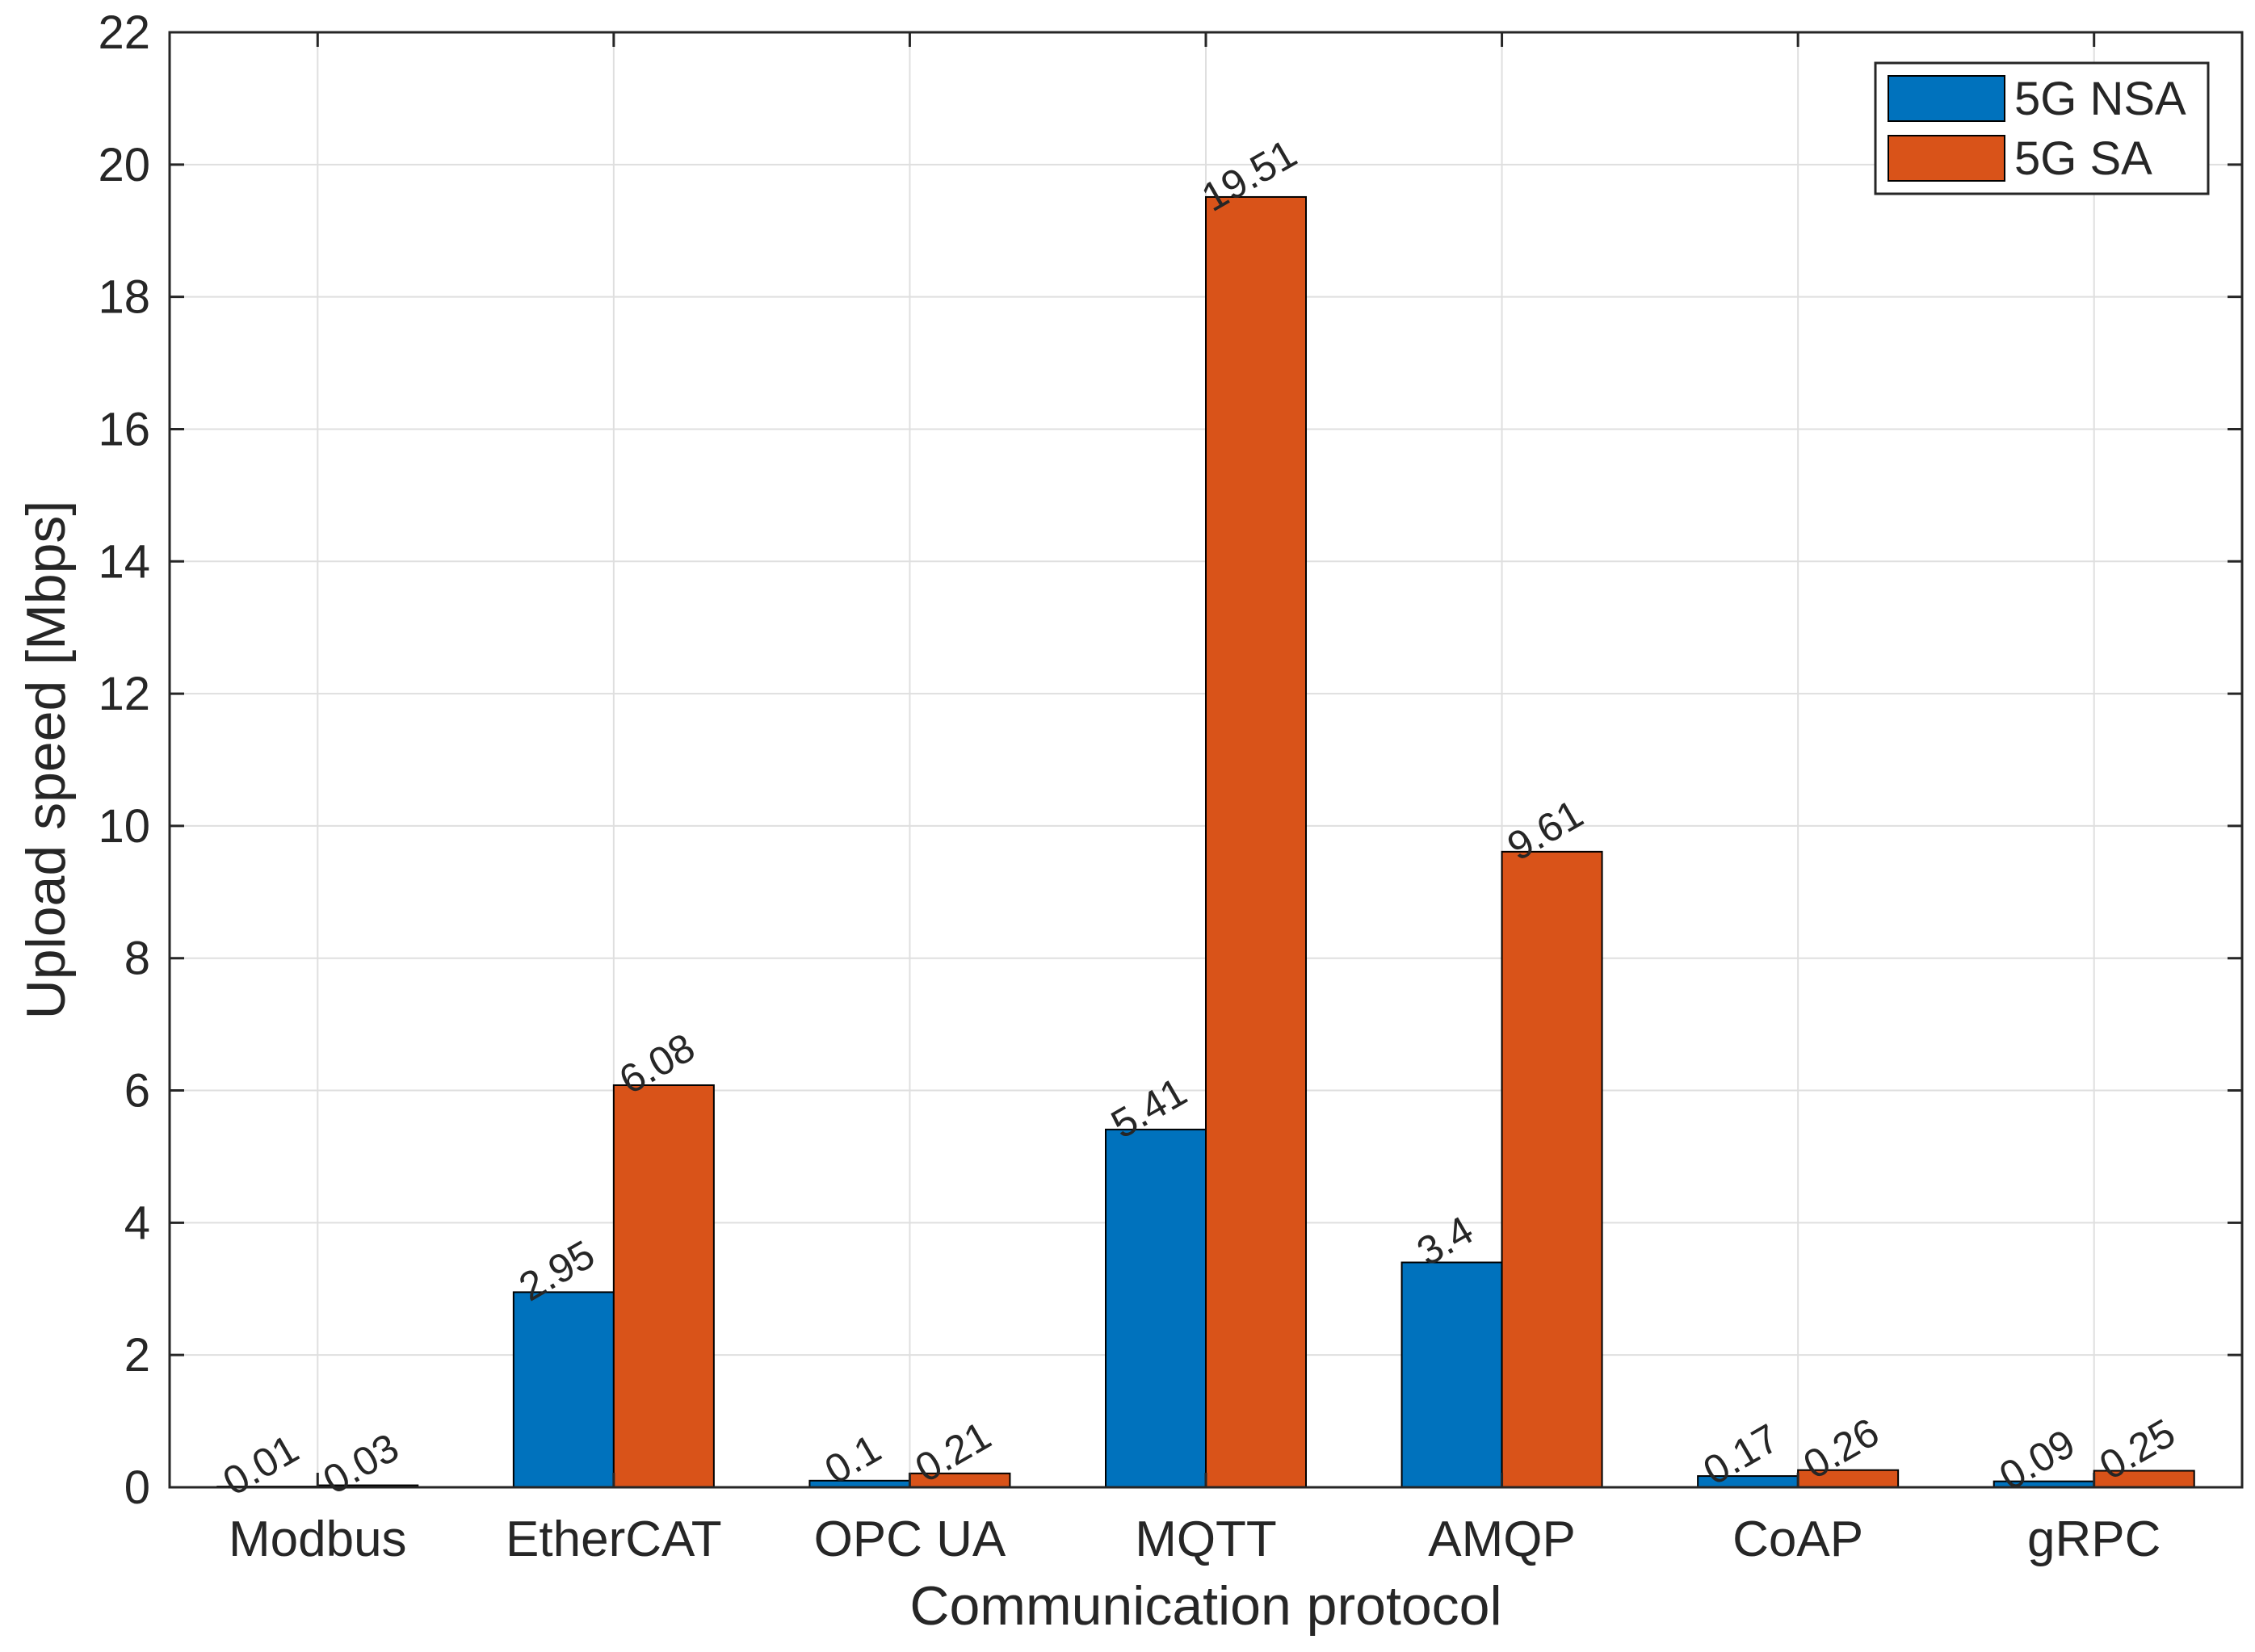 Image resolution: width=2255 pixels, height=1652 pixels. I want to click on x-tick-label-grpc: gRPC, so click(2094, 1539).